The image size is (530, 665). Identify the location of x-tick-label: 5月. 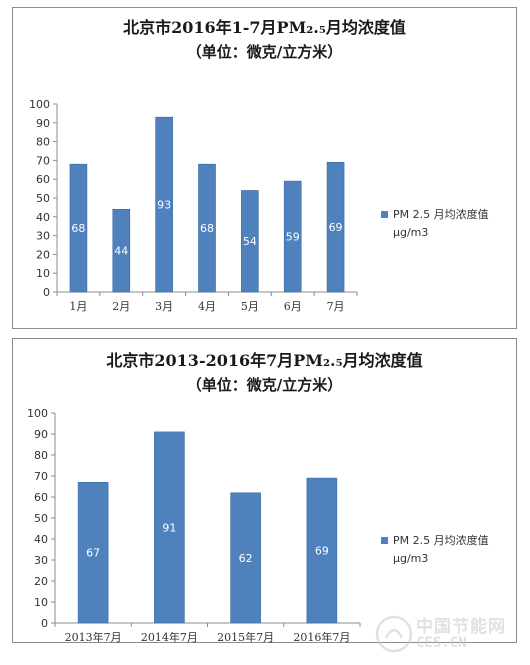
(250, 306).